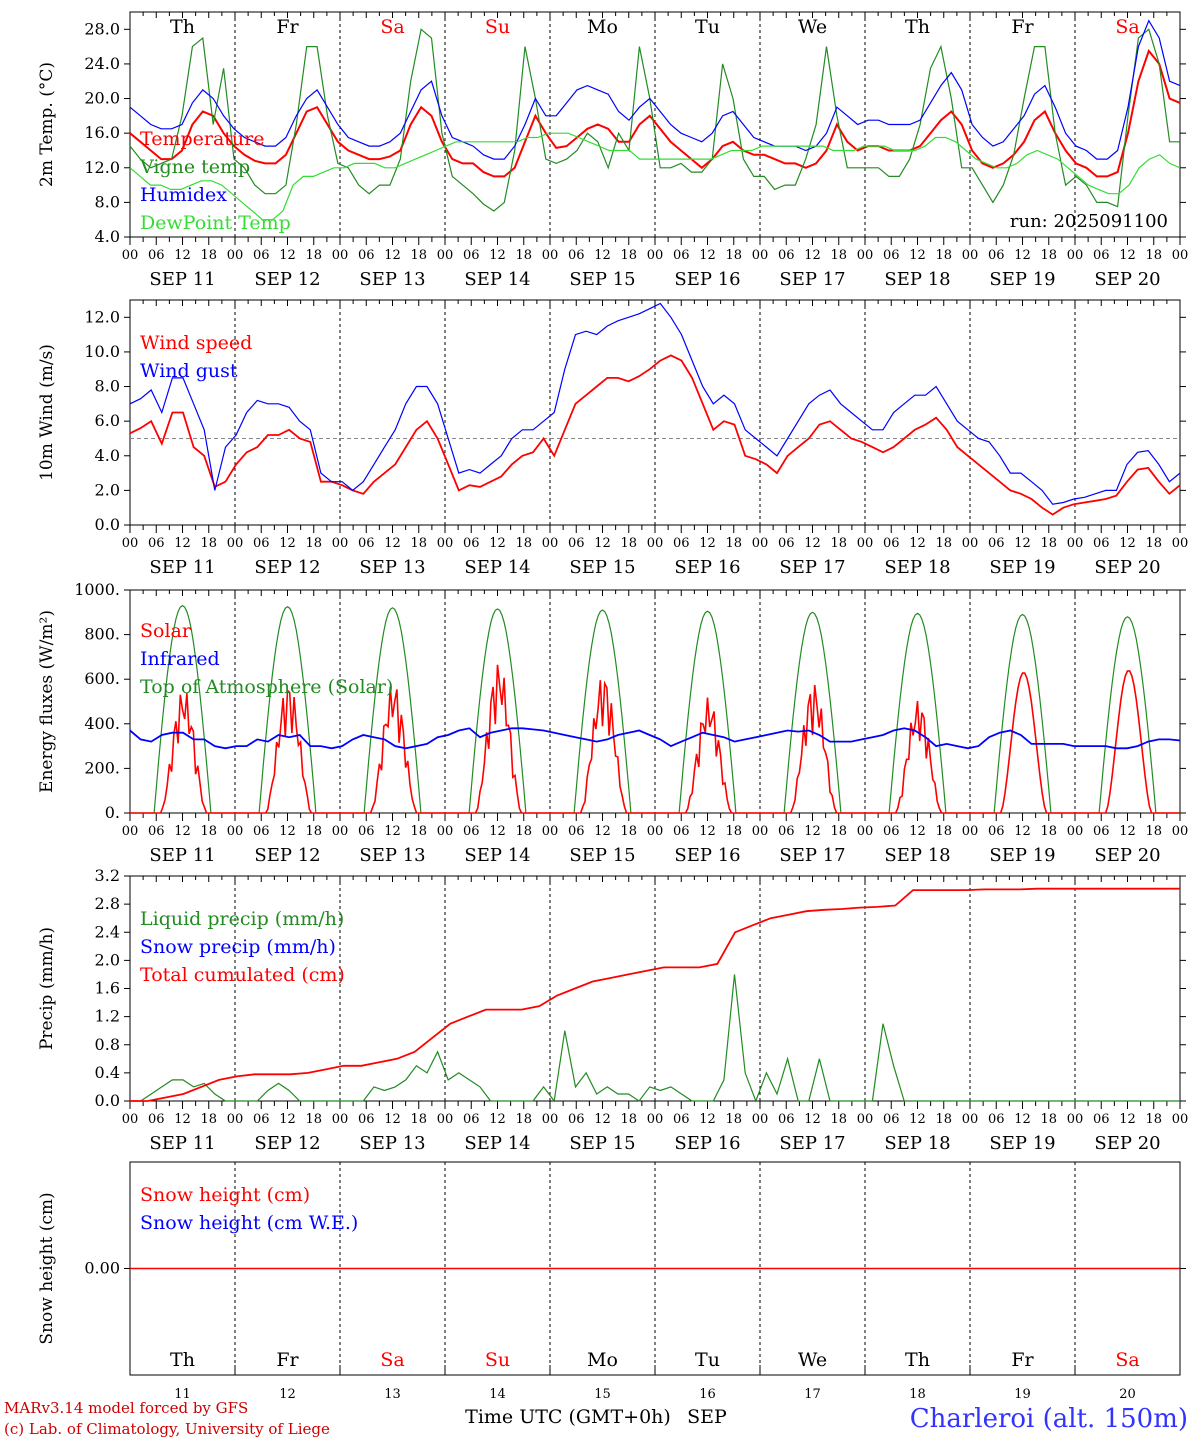 The height and width of the screenshot is (1440, 1194). What do you see at coordinates (102, 767) in the screenshot?
I see `y-tick-label: 200.` at bounding box center [102, 767].